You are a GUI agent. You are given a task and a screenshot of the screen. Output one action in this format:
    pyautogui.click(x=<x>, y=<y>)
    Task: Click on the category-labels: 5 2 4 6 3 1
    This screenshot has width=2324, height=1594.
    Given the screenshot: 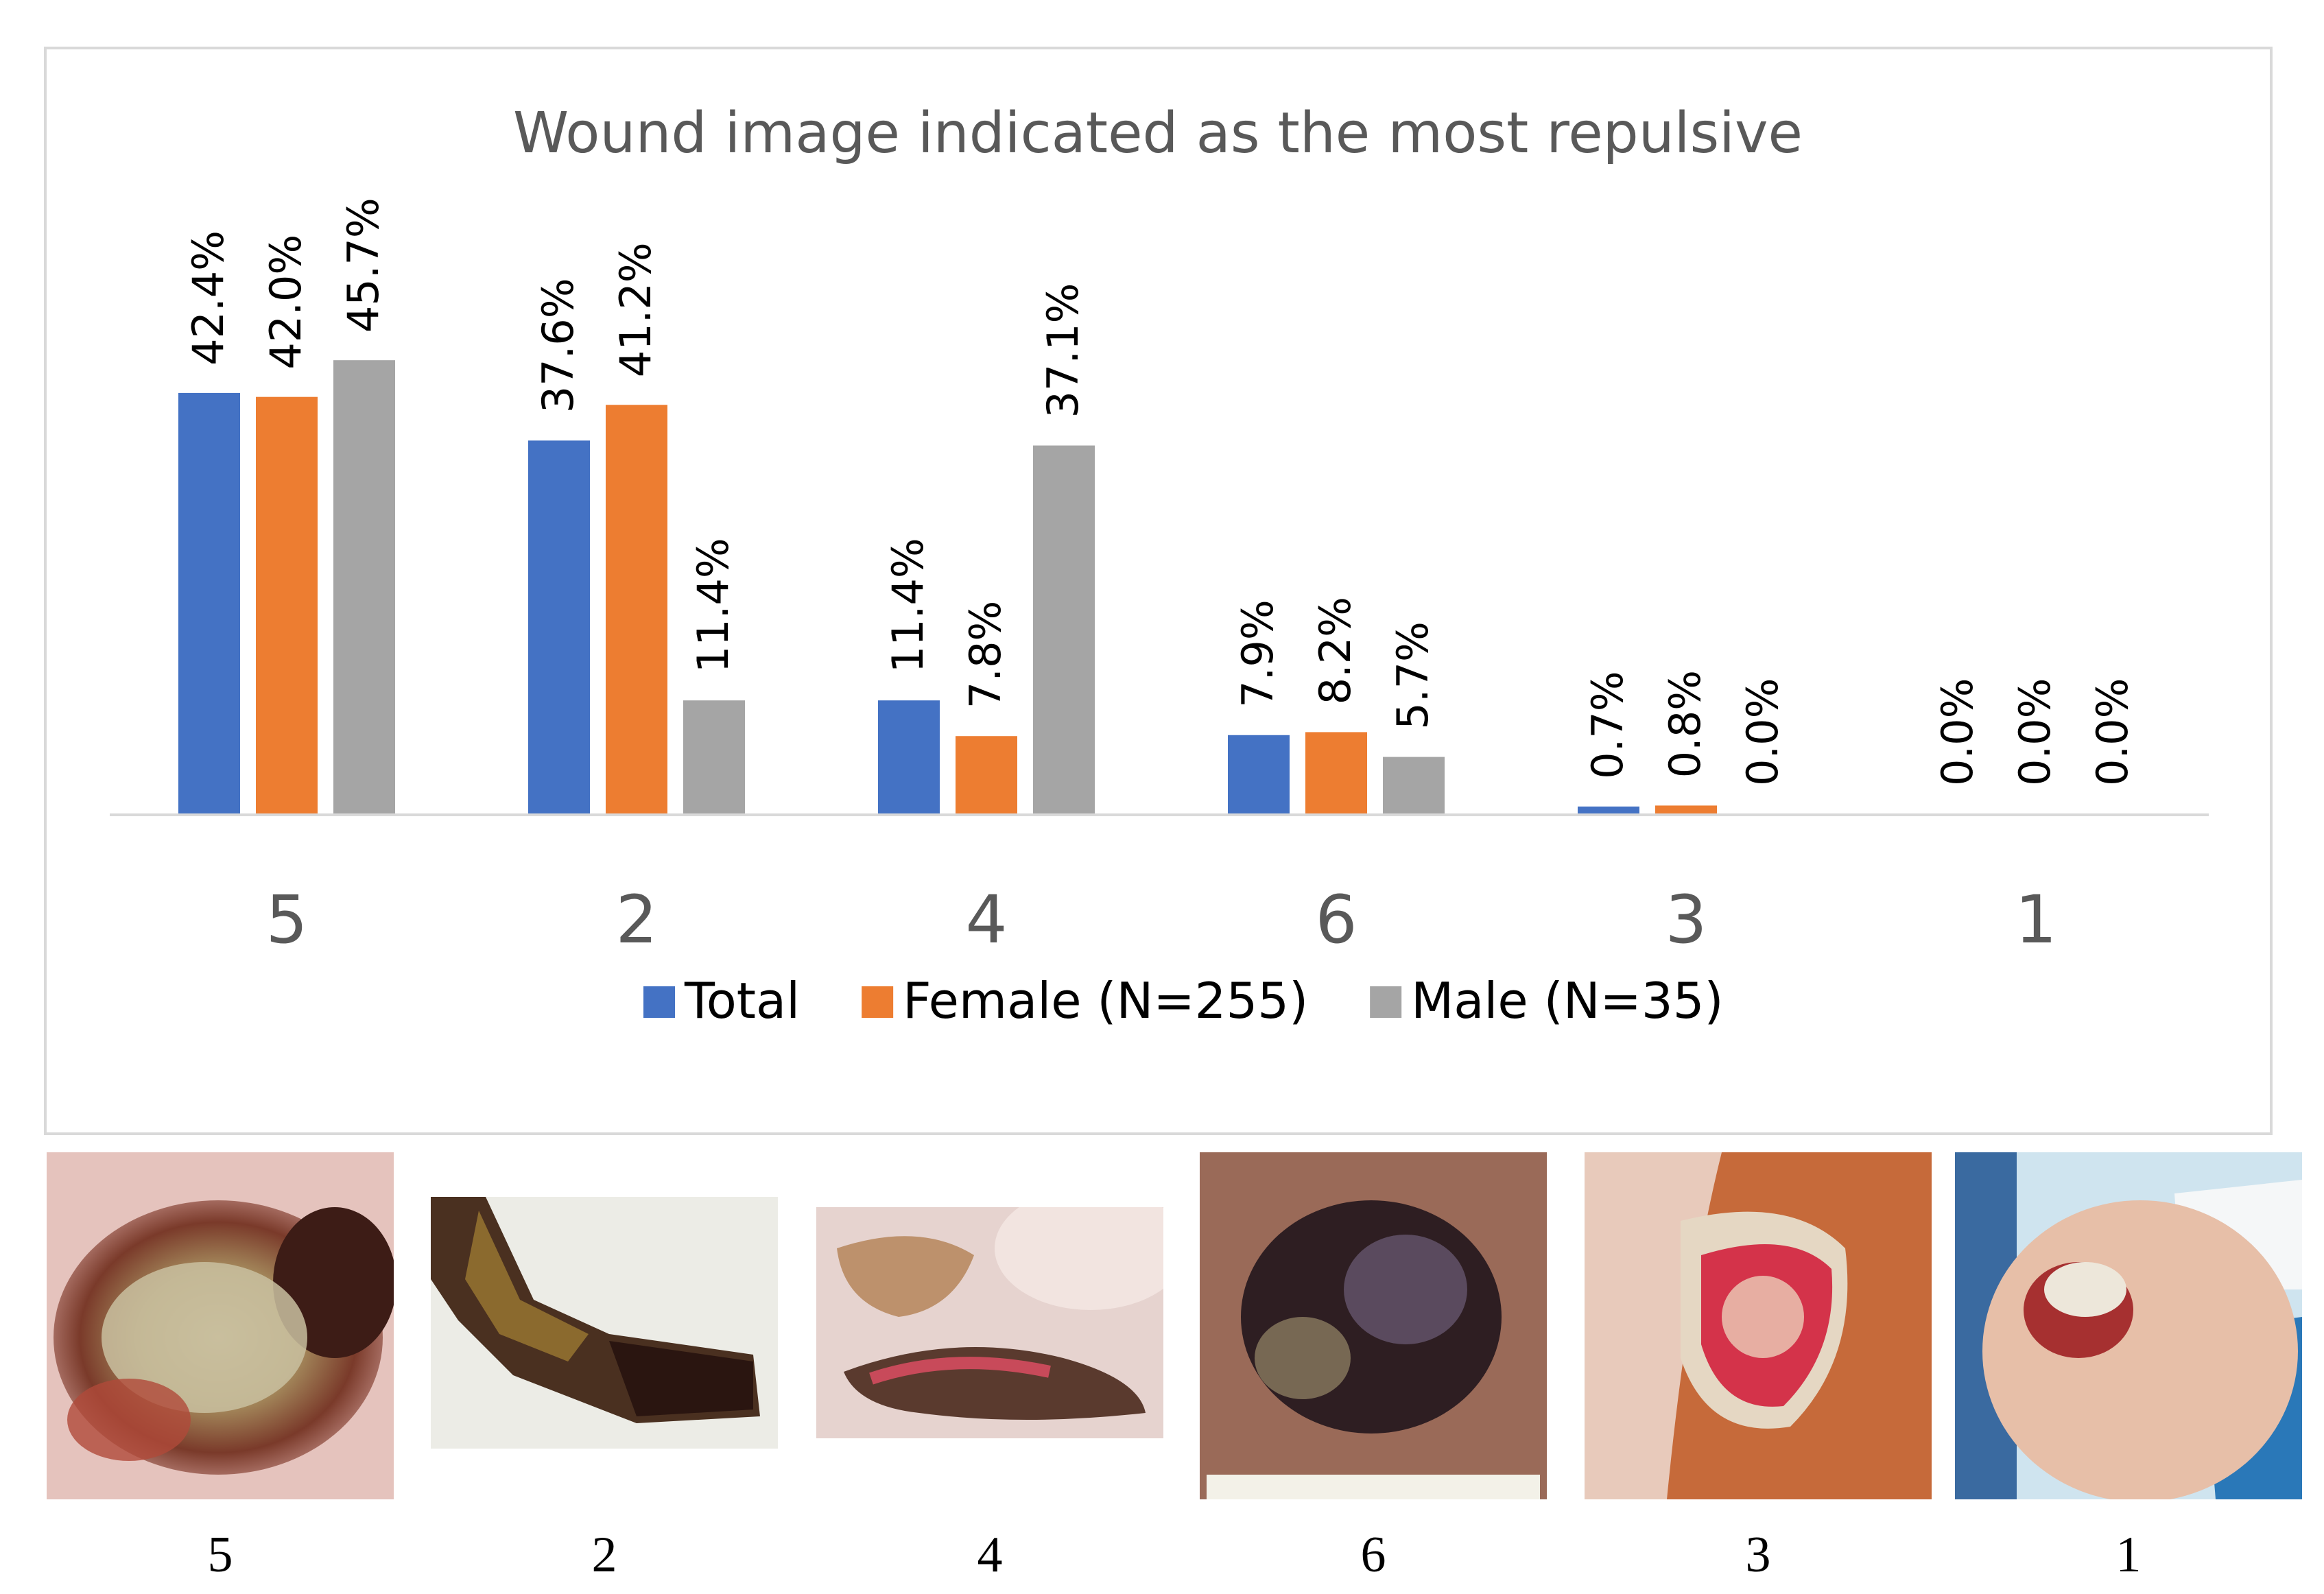 What is the action you would take?
    pyautogui.click(x=1160, y=919)
    